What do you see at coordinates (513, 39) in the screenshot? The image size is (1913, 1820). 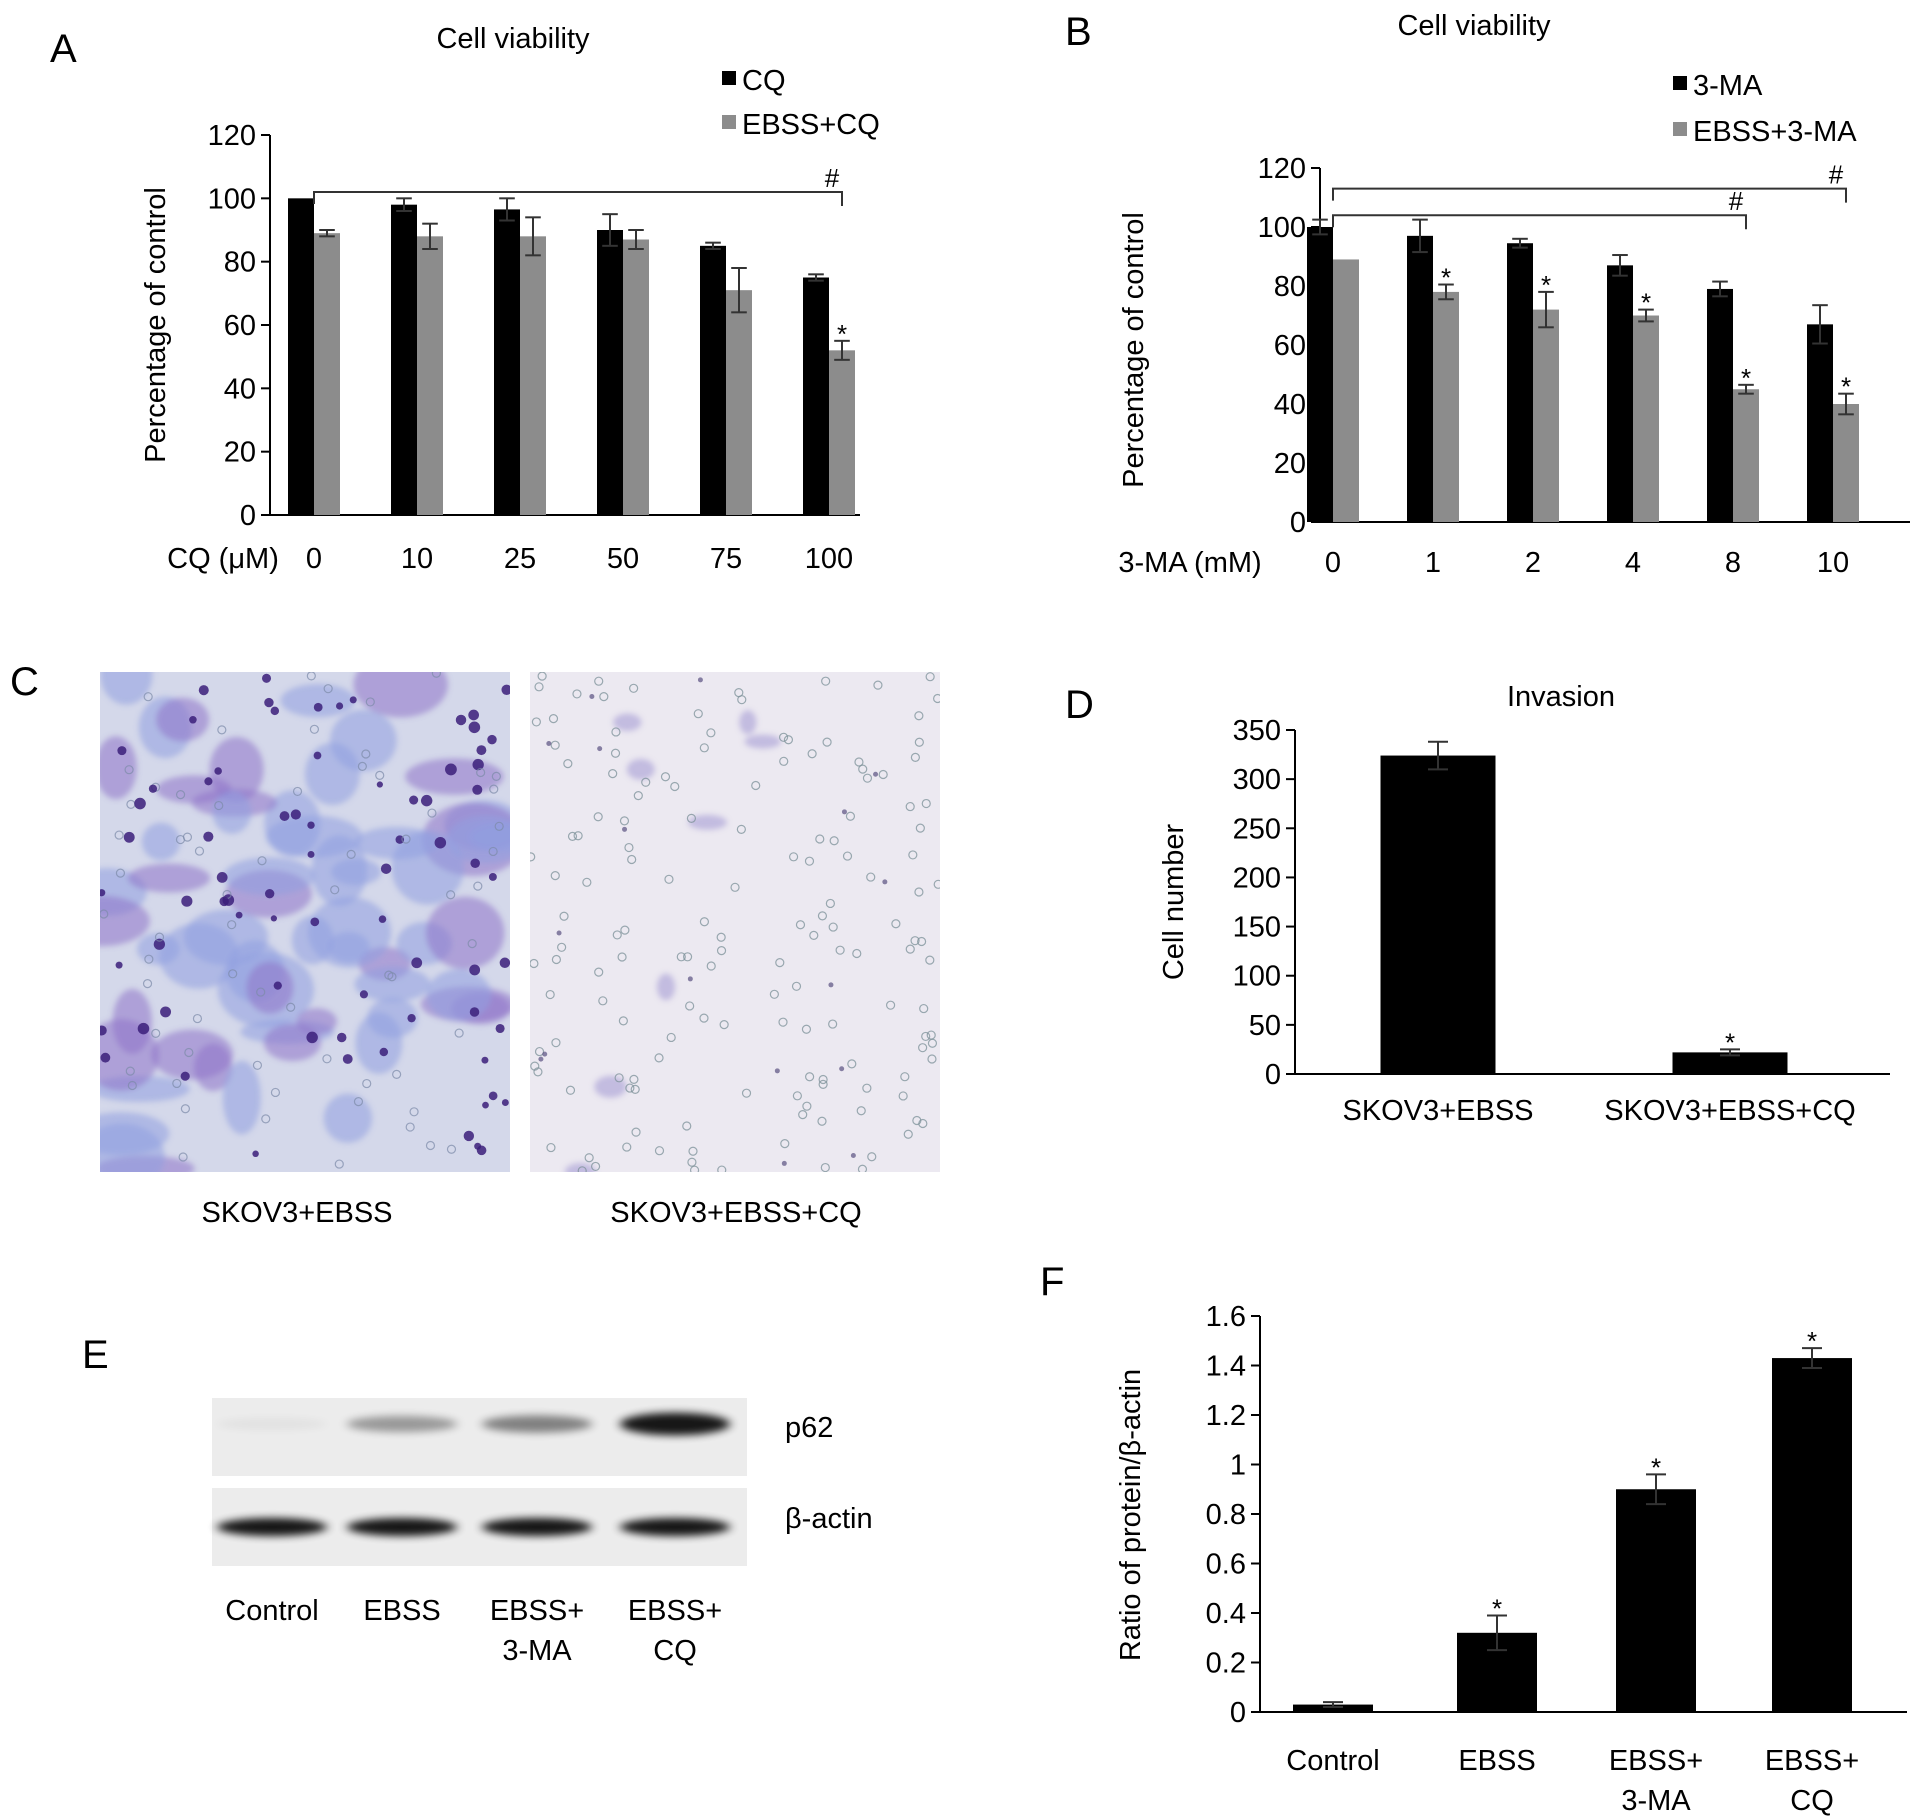 I see `chart-a-title: Cell viability` at bounding box center [513, 39].